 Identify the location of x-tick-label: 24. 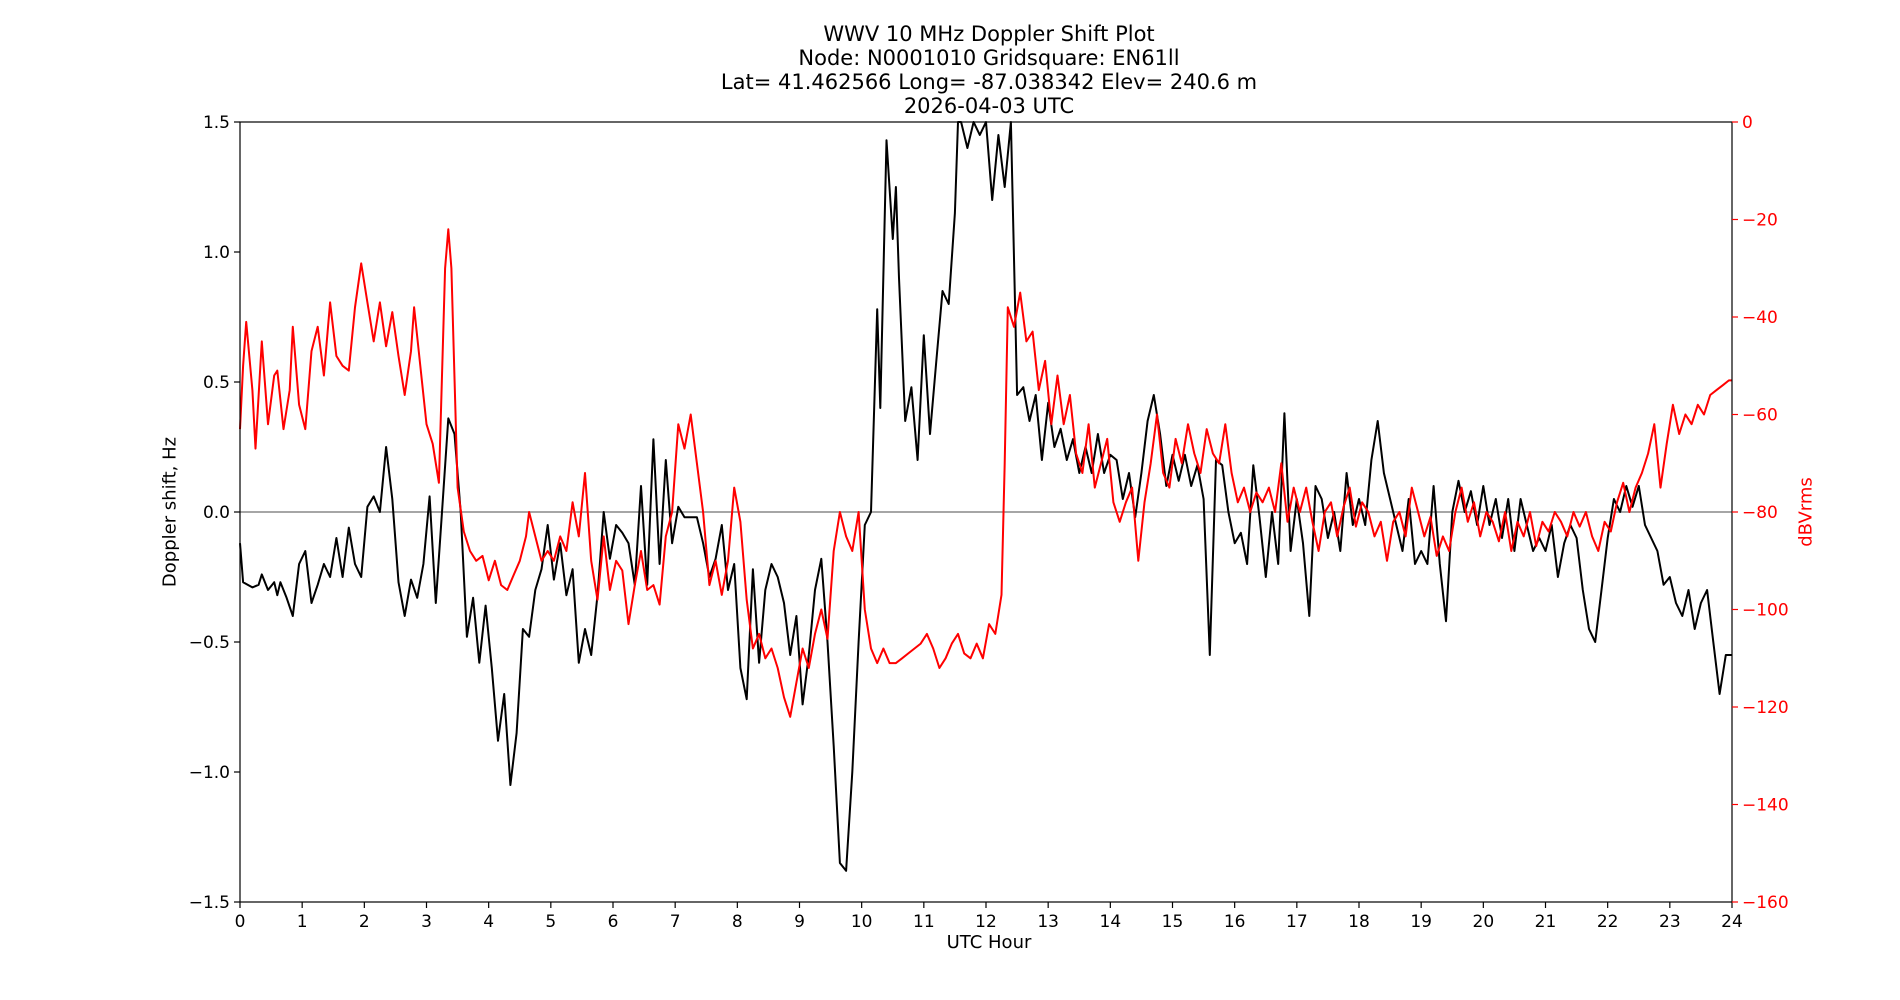
(1732, 922).